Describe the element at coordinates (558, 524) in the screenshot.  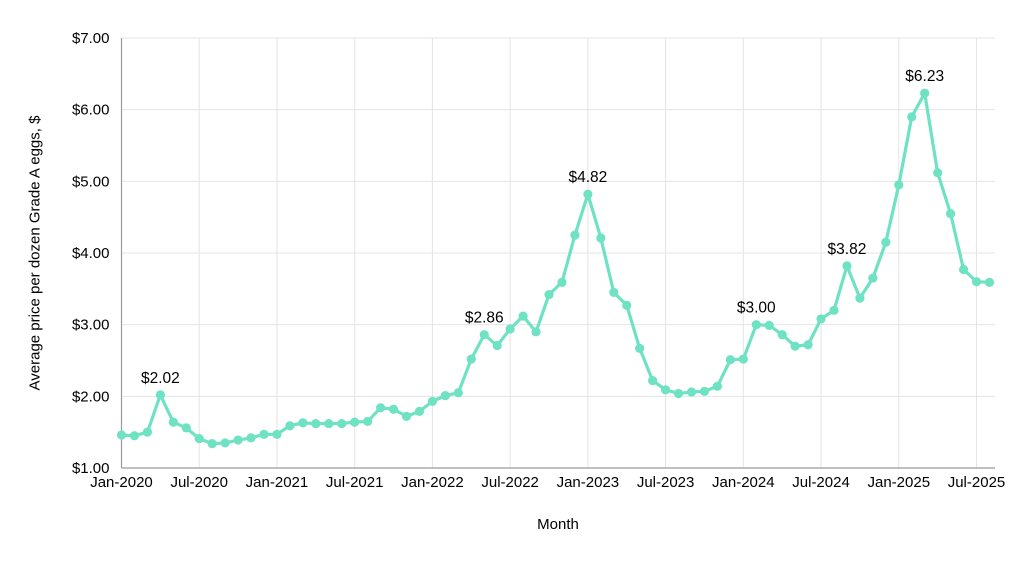
I see `x-axis-title: Month` at that location.